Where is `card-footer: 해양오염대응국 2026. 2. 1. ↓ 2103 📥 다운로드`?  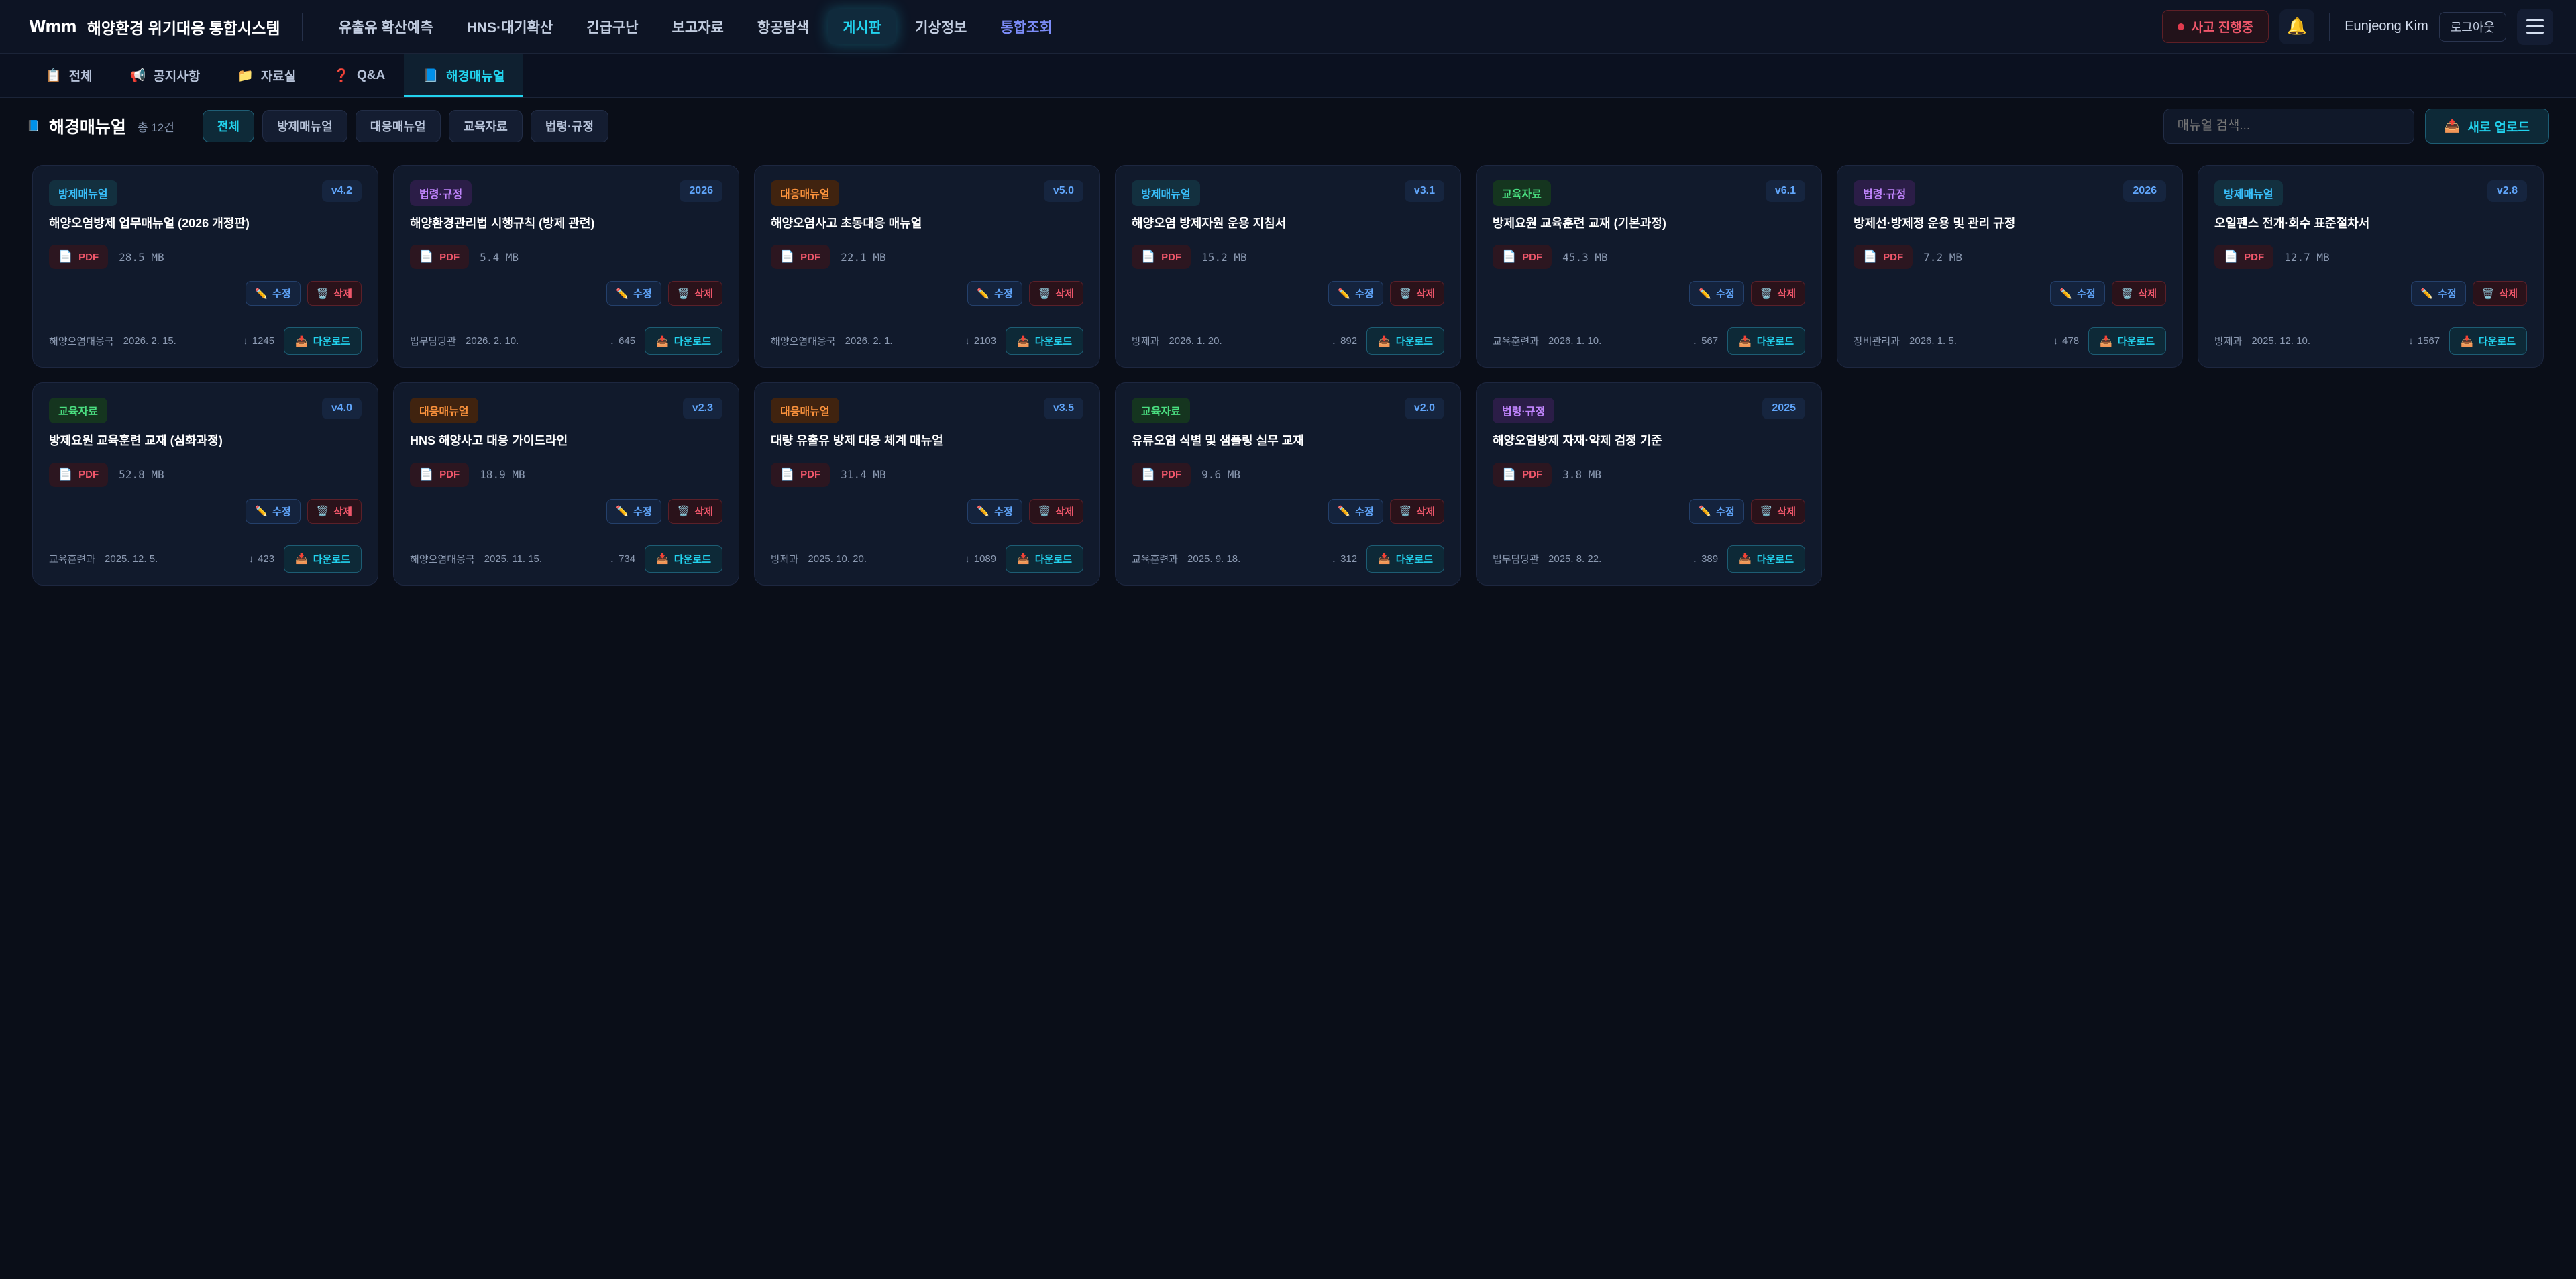
card-footer: 해양오염대응국 2026. 2. 1. ↓ 2103 📥 다운로드 is located at coordinates (927, 342).